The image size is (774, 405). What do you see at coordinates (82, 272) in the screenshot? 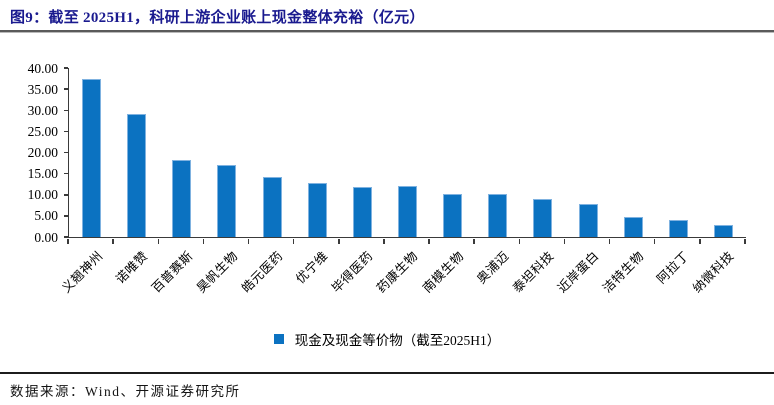
I see `x-axis-label: 义翘神州` at bounding box center [82, 272].